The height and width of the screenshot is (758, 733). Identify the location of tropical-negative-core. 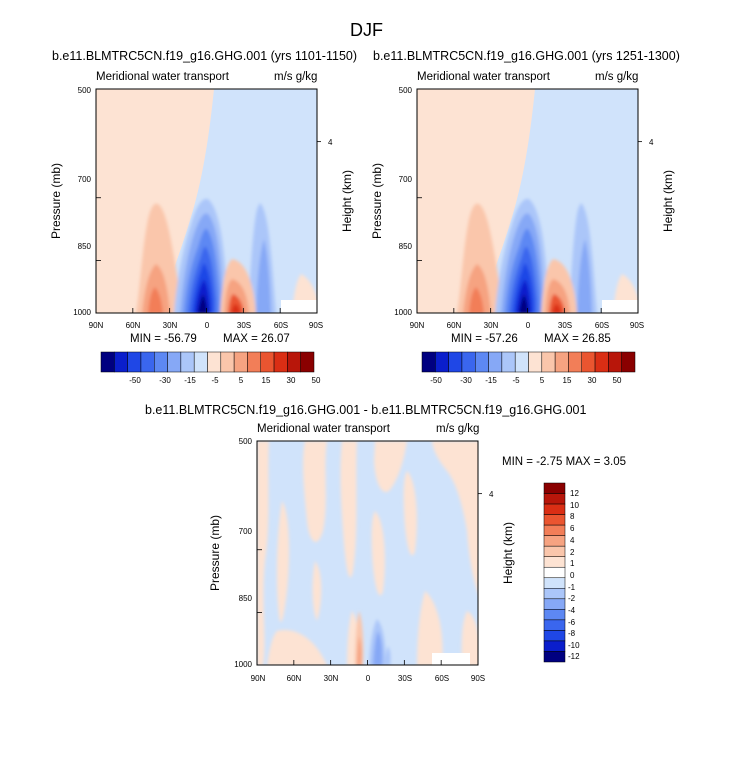
(523, 303).